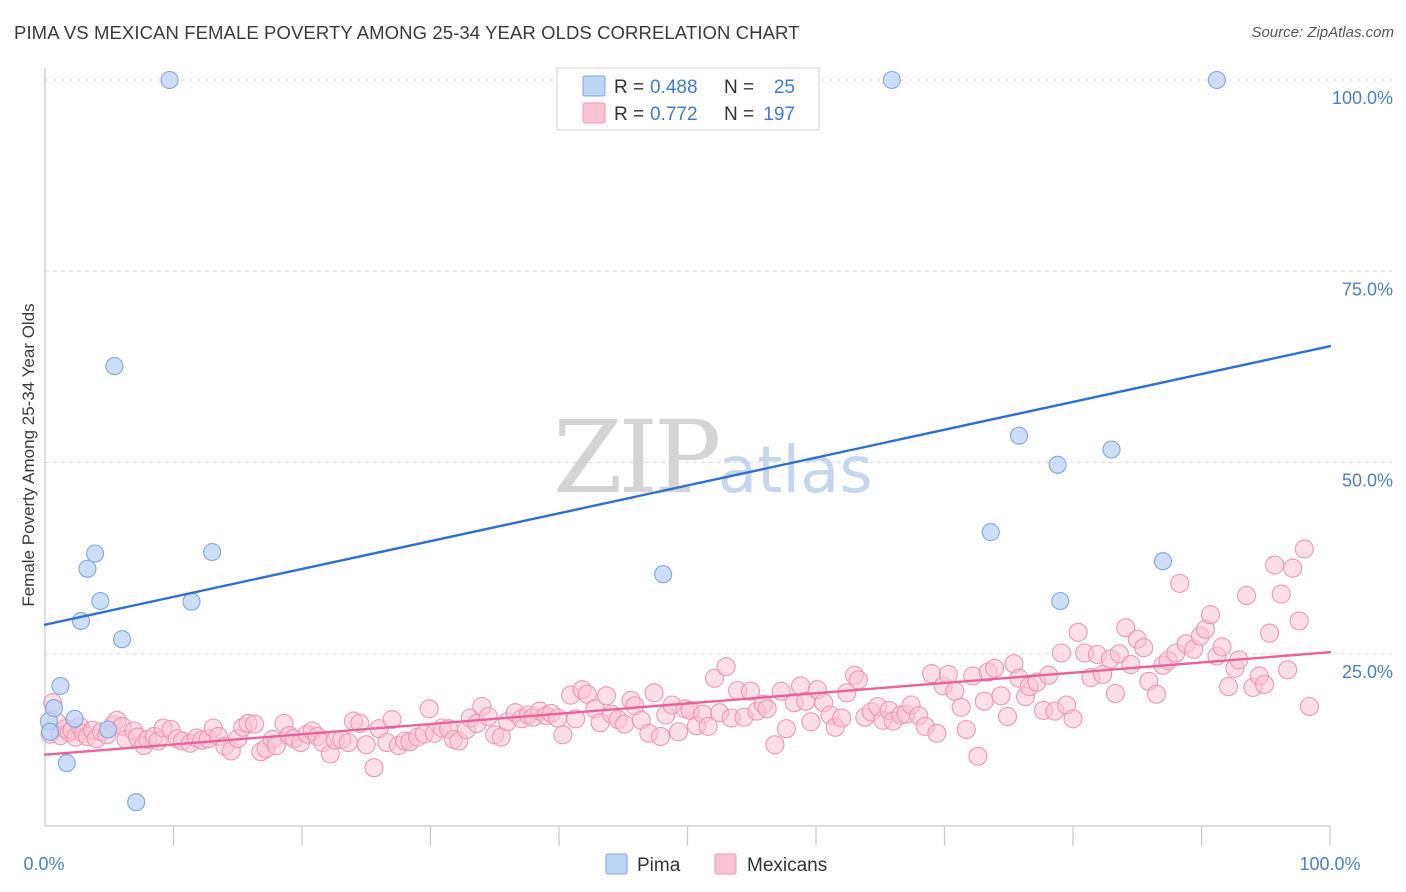 The image size is (1406, 892). I want to click on y-tick-label: 100.0%, so click(1362, 98).